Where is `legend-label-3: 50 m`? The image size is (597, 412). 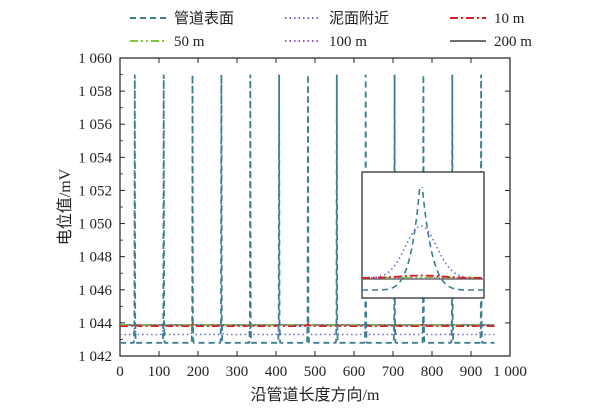
legend-label-3: 50 m is located at coordinates (189, 42).